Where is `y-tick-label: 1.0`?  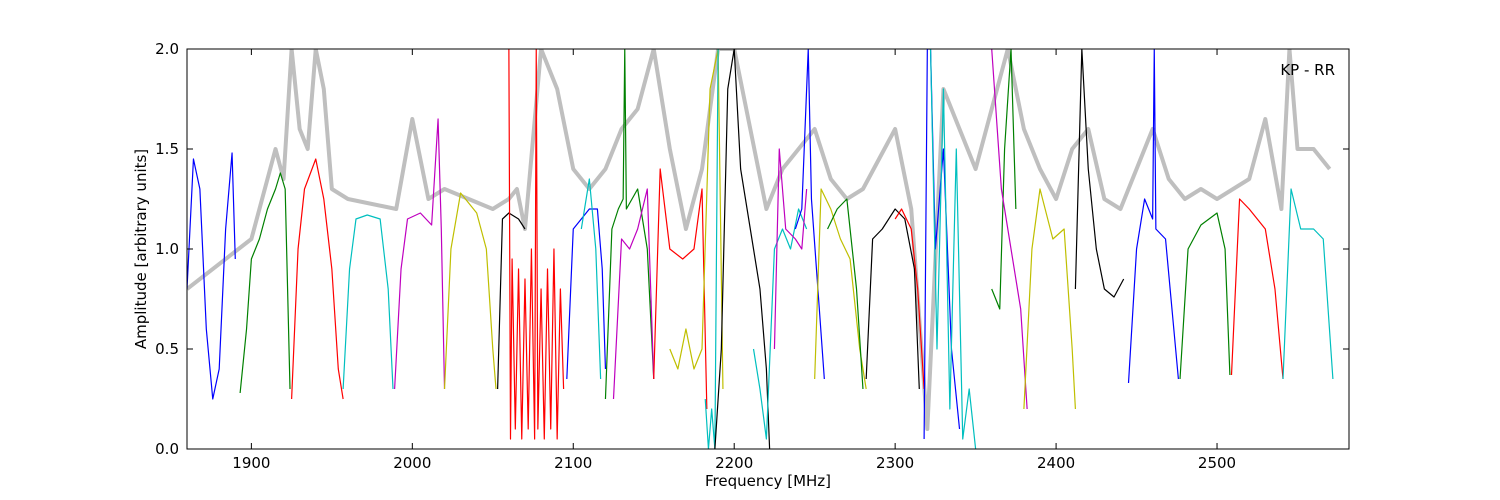
y-tick-label: 1.0 is located at coordinates (167, 249).